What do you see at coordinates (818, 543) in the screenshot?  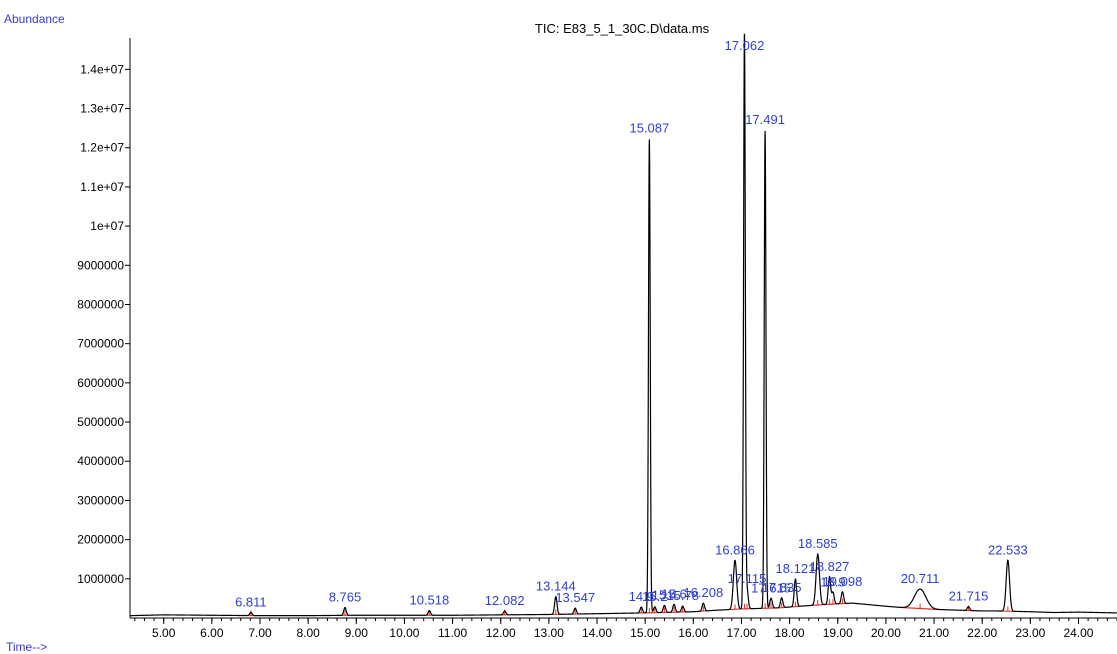 I see `peak-label: 18.585` at bounding box center [818, 543].